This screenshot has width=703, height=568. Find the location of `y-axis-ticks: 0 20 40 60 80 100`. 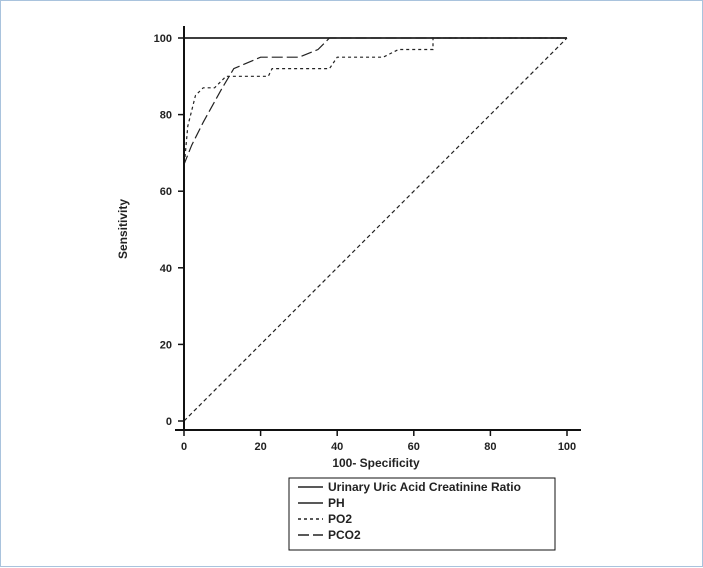

y-axis-ticks: 0 20 40 60 80 100 is located at coordinates (169, 230).